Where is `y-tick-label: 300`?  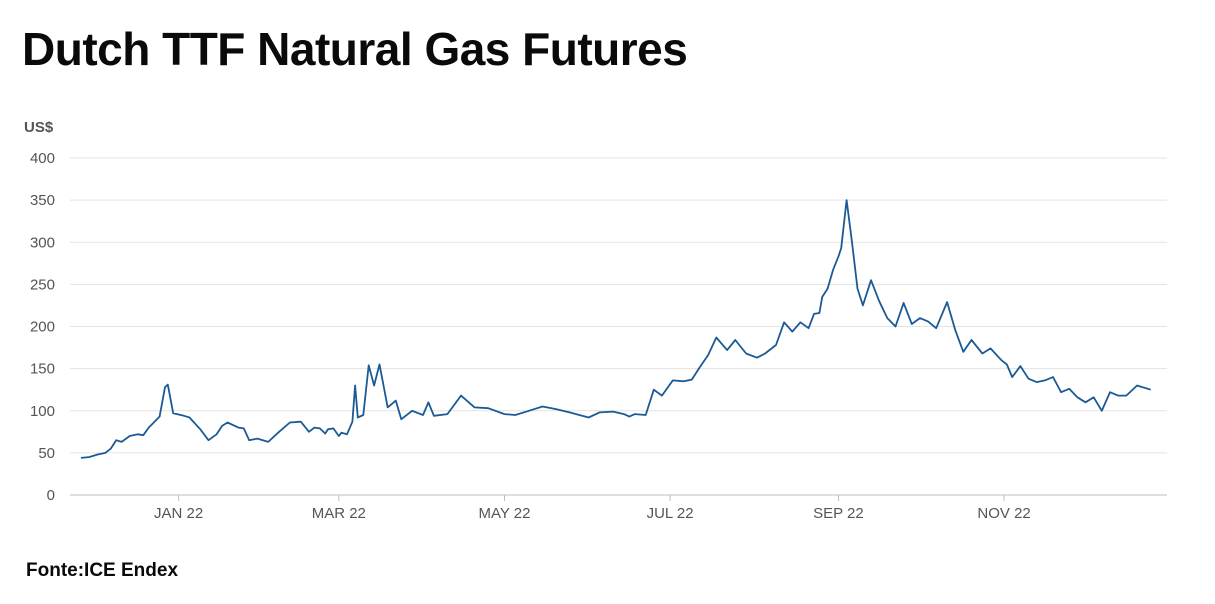
y-tick-label: 300 is located at coordinates (42, 242).